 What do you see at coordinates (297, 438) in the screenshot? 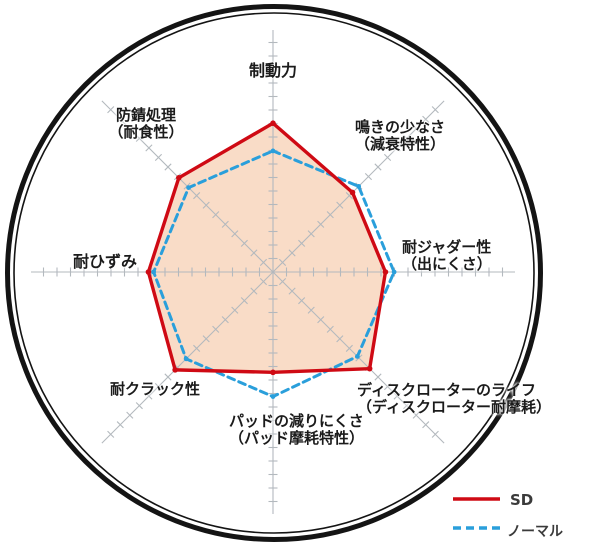
I see `axis-label-subtext: （パッド摩耗特性）` at bounding box center [297, 438].